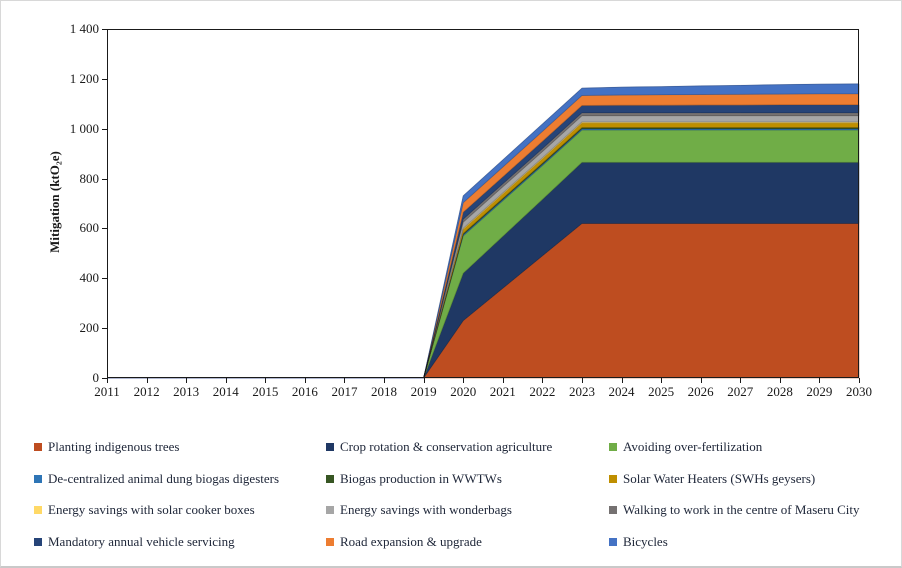 Image resolution: width=902 pixels, height=568 pixels. Describe the element at coordinates (107, 391) in the screenshot. I see `x-tick-label: 2011` at that location.